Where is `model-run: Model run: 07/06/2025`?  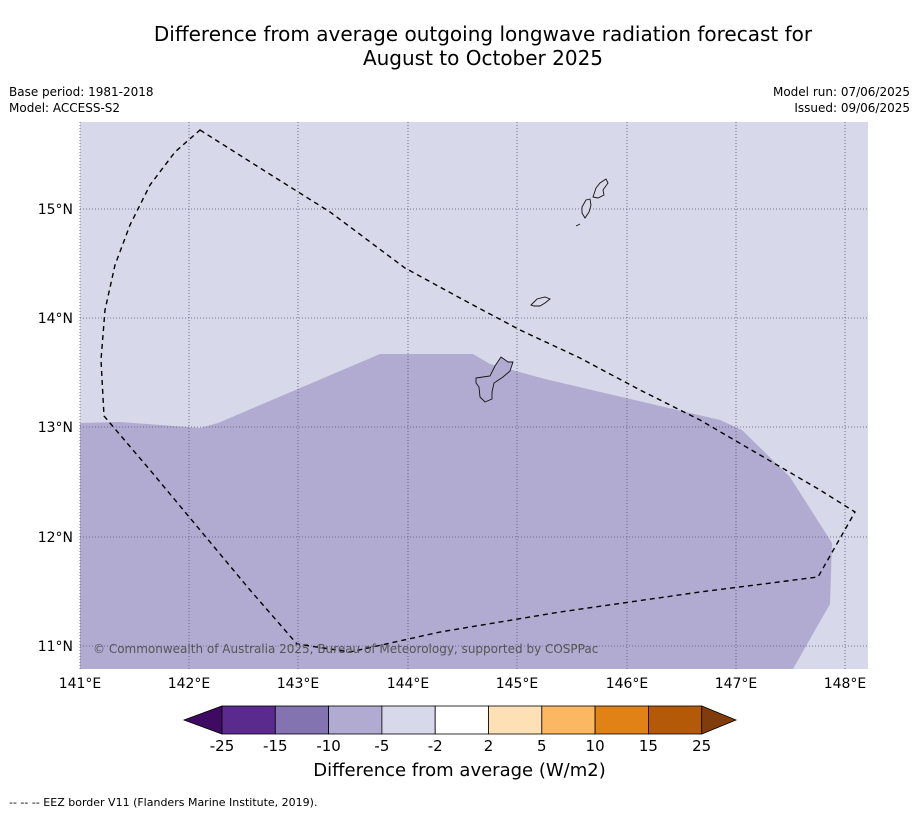
model-run: Model run: 07/06/2025 is located at coordinates (841, 92).